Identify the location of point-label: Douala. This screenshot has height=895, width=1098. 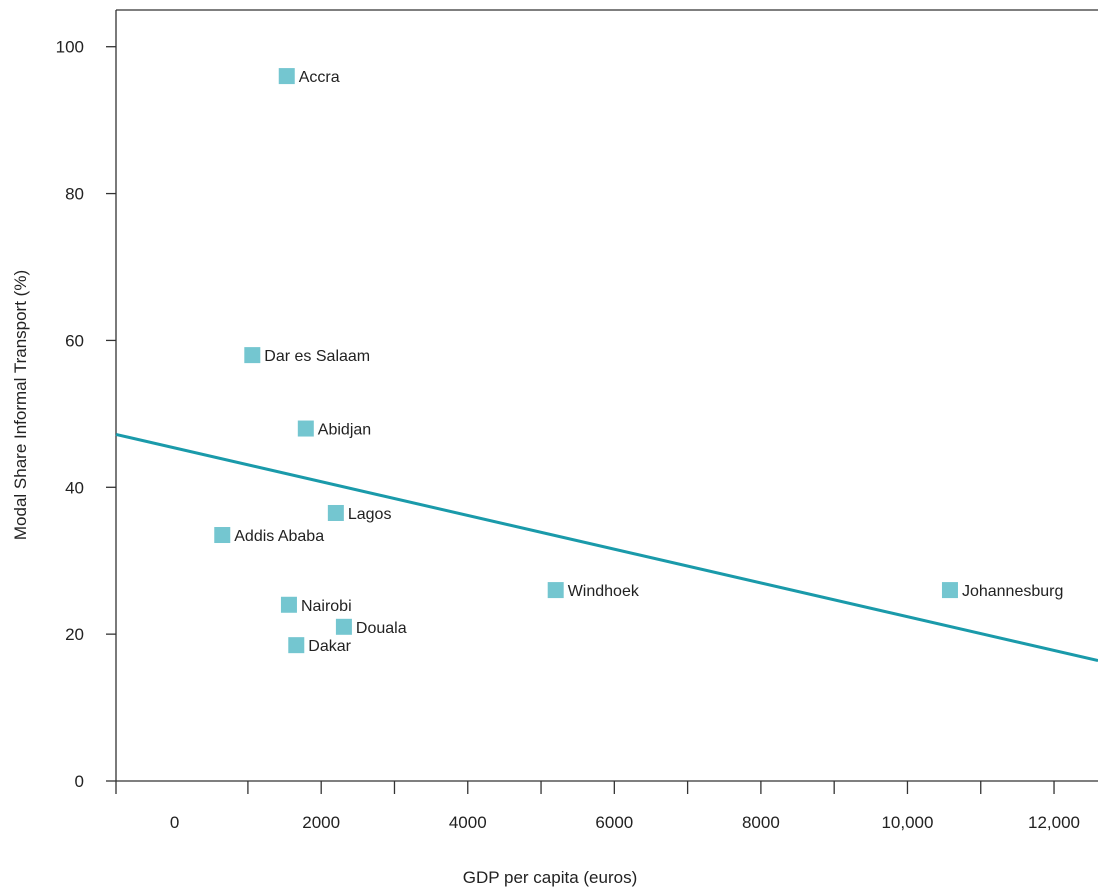
(381, 628).